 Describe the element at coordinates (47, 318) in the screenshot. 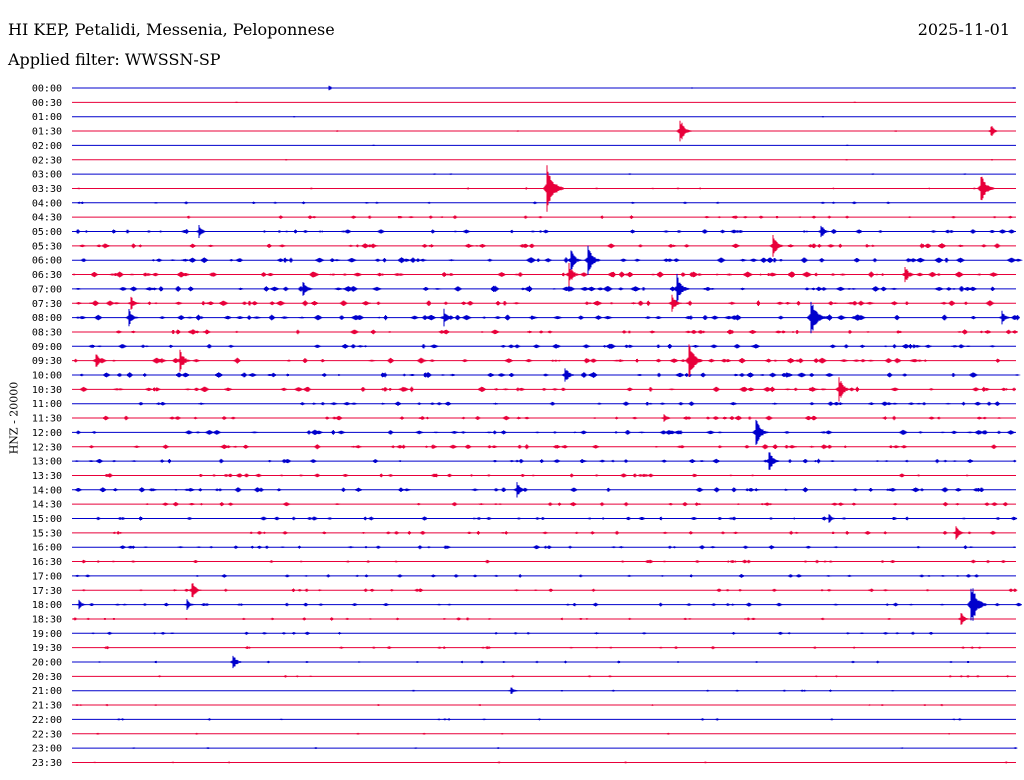

I see `time-tick-label: 08:00` at that location.